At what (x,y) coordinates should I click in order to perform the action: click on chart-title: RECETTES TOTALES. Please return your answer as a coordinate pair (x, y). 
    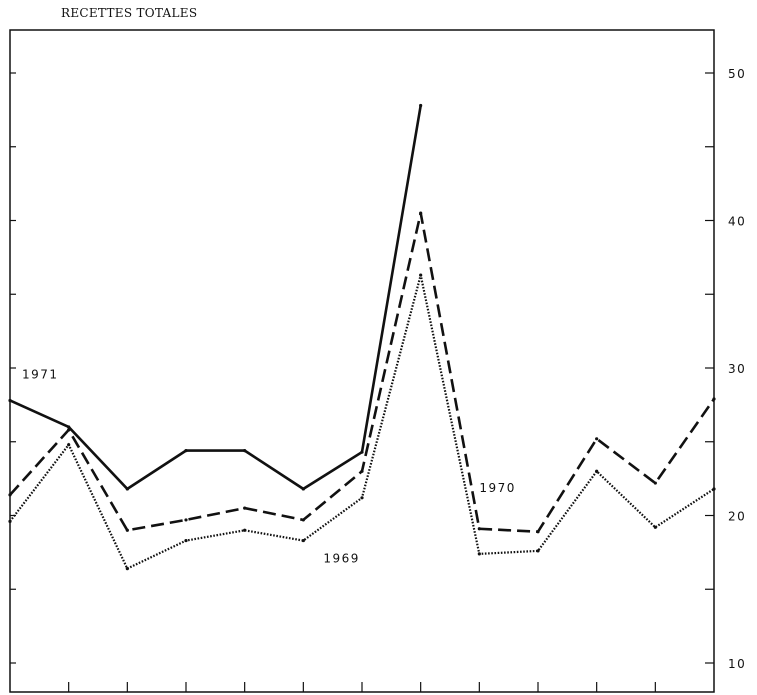
    Looking at the image, I should click on (129, 13).